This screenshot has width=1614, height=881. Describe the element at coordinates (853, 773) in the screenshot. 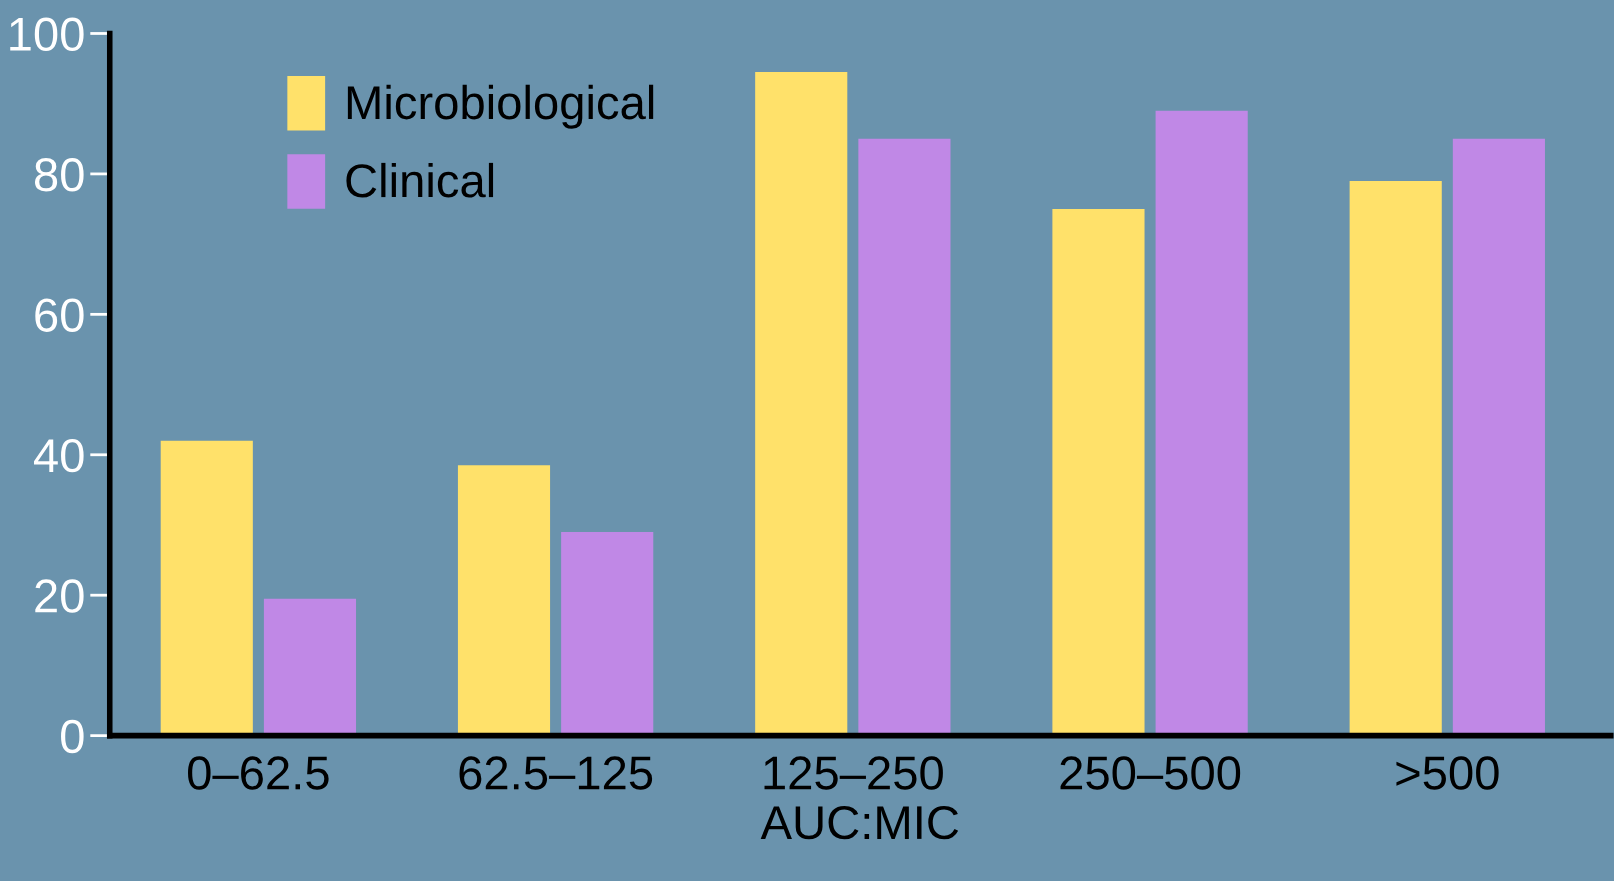

I see `x-tick-label: 125–250` at that location.